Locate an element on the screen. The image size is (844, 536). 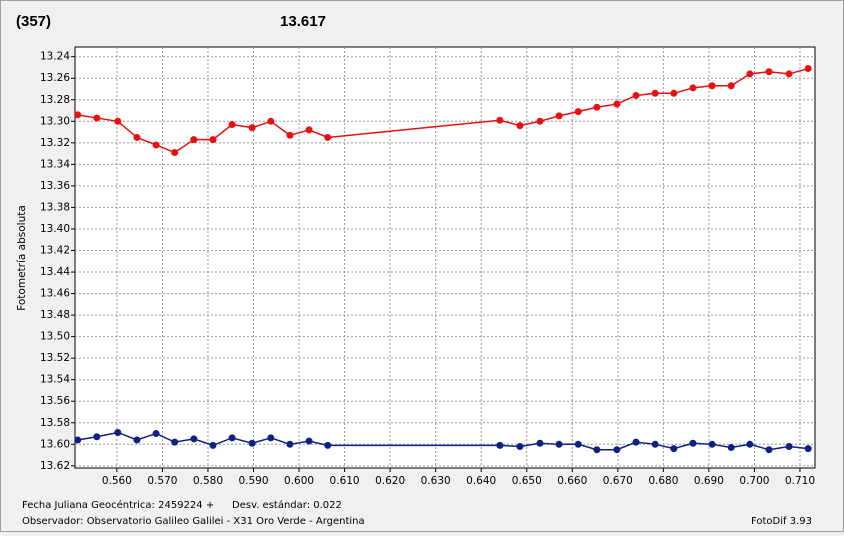
y-tick-label: 13.40 is located at coordinates (55, 229).